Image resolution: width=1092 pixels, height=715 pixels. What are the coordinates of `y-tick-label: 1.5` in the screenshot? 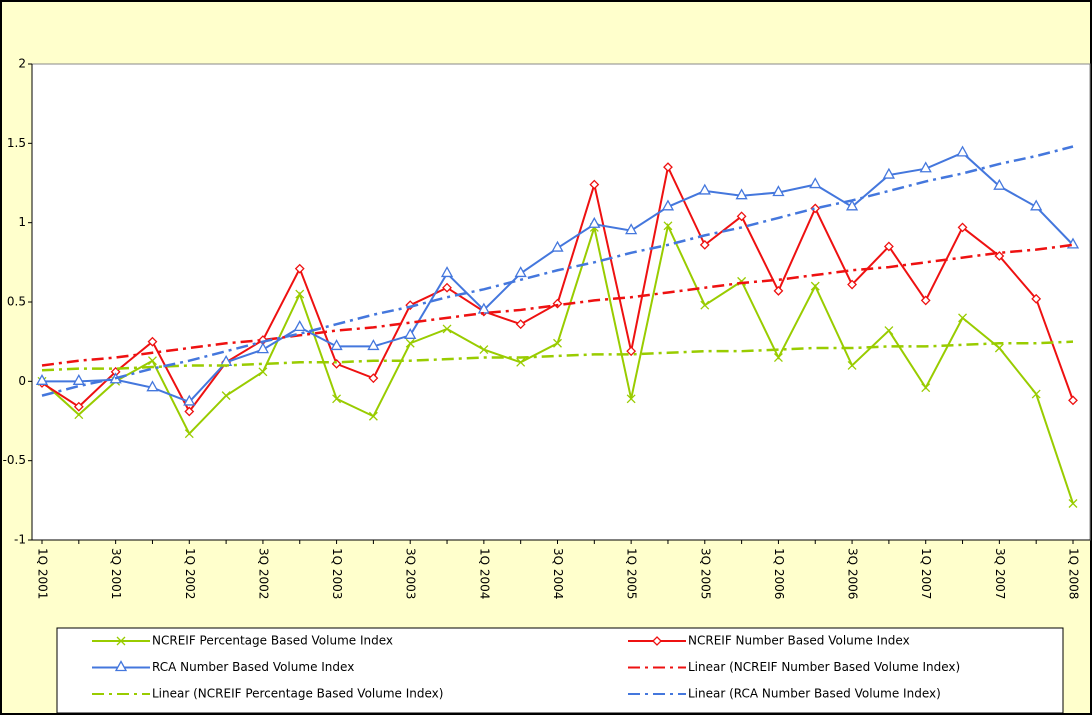 It's located at (16, 143).